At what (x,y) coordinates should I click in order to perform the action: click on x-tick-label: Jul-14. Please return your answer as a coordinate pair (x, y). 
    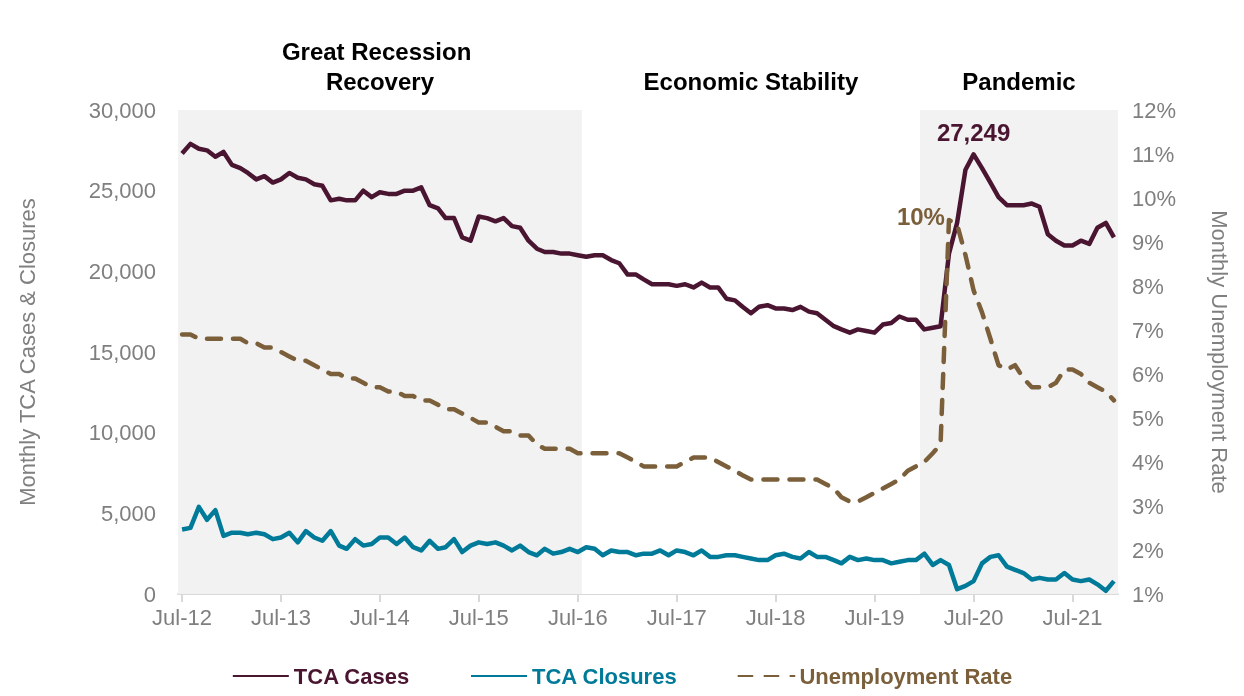
    Looking at the image, I should click on (379, 617).